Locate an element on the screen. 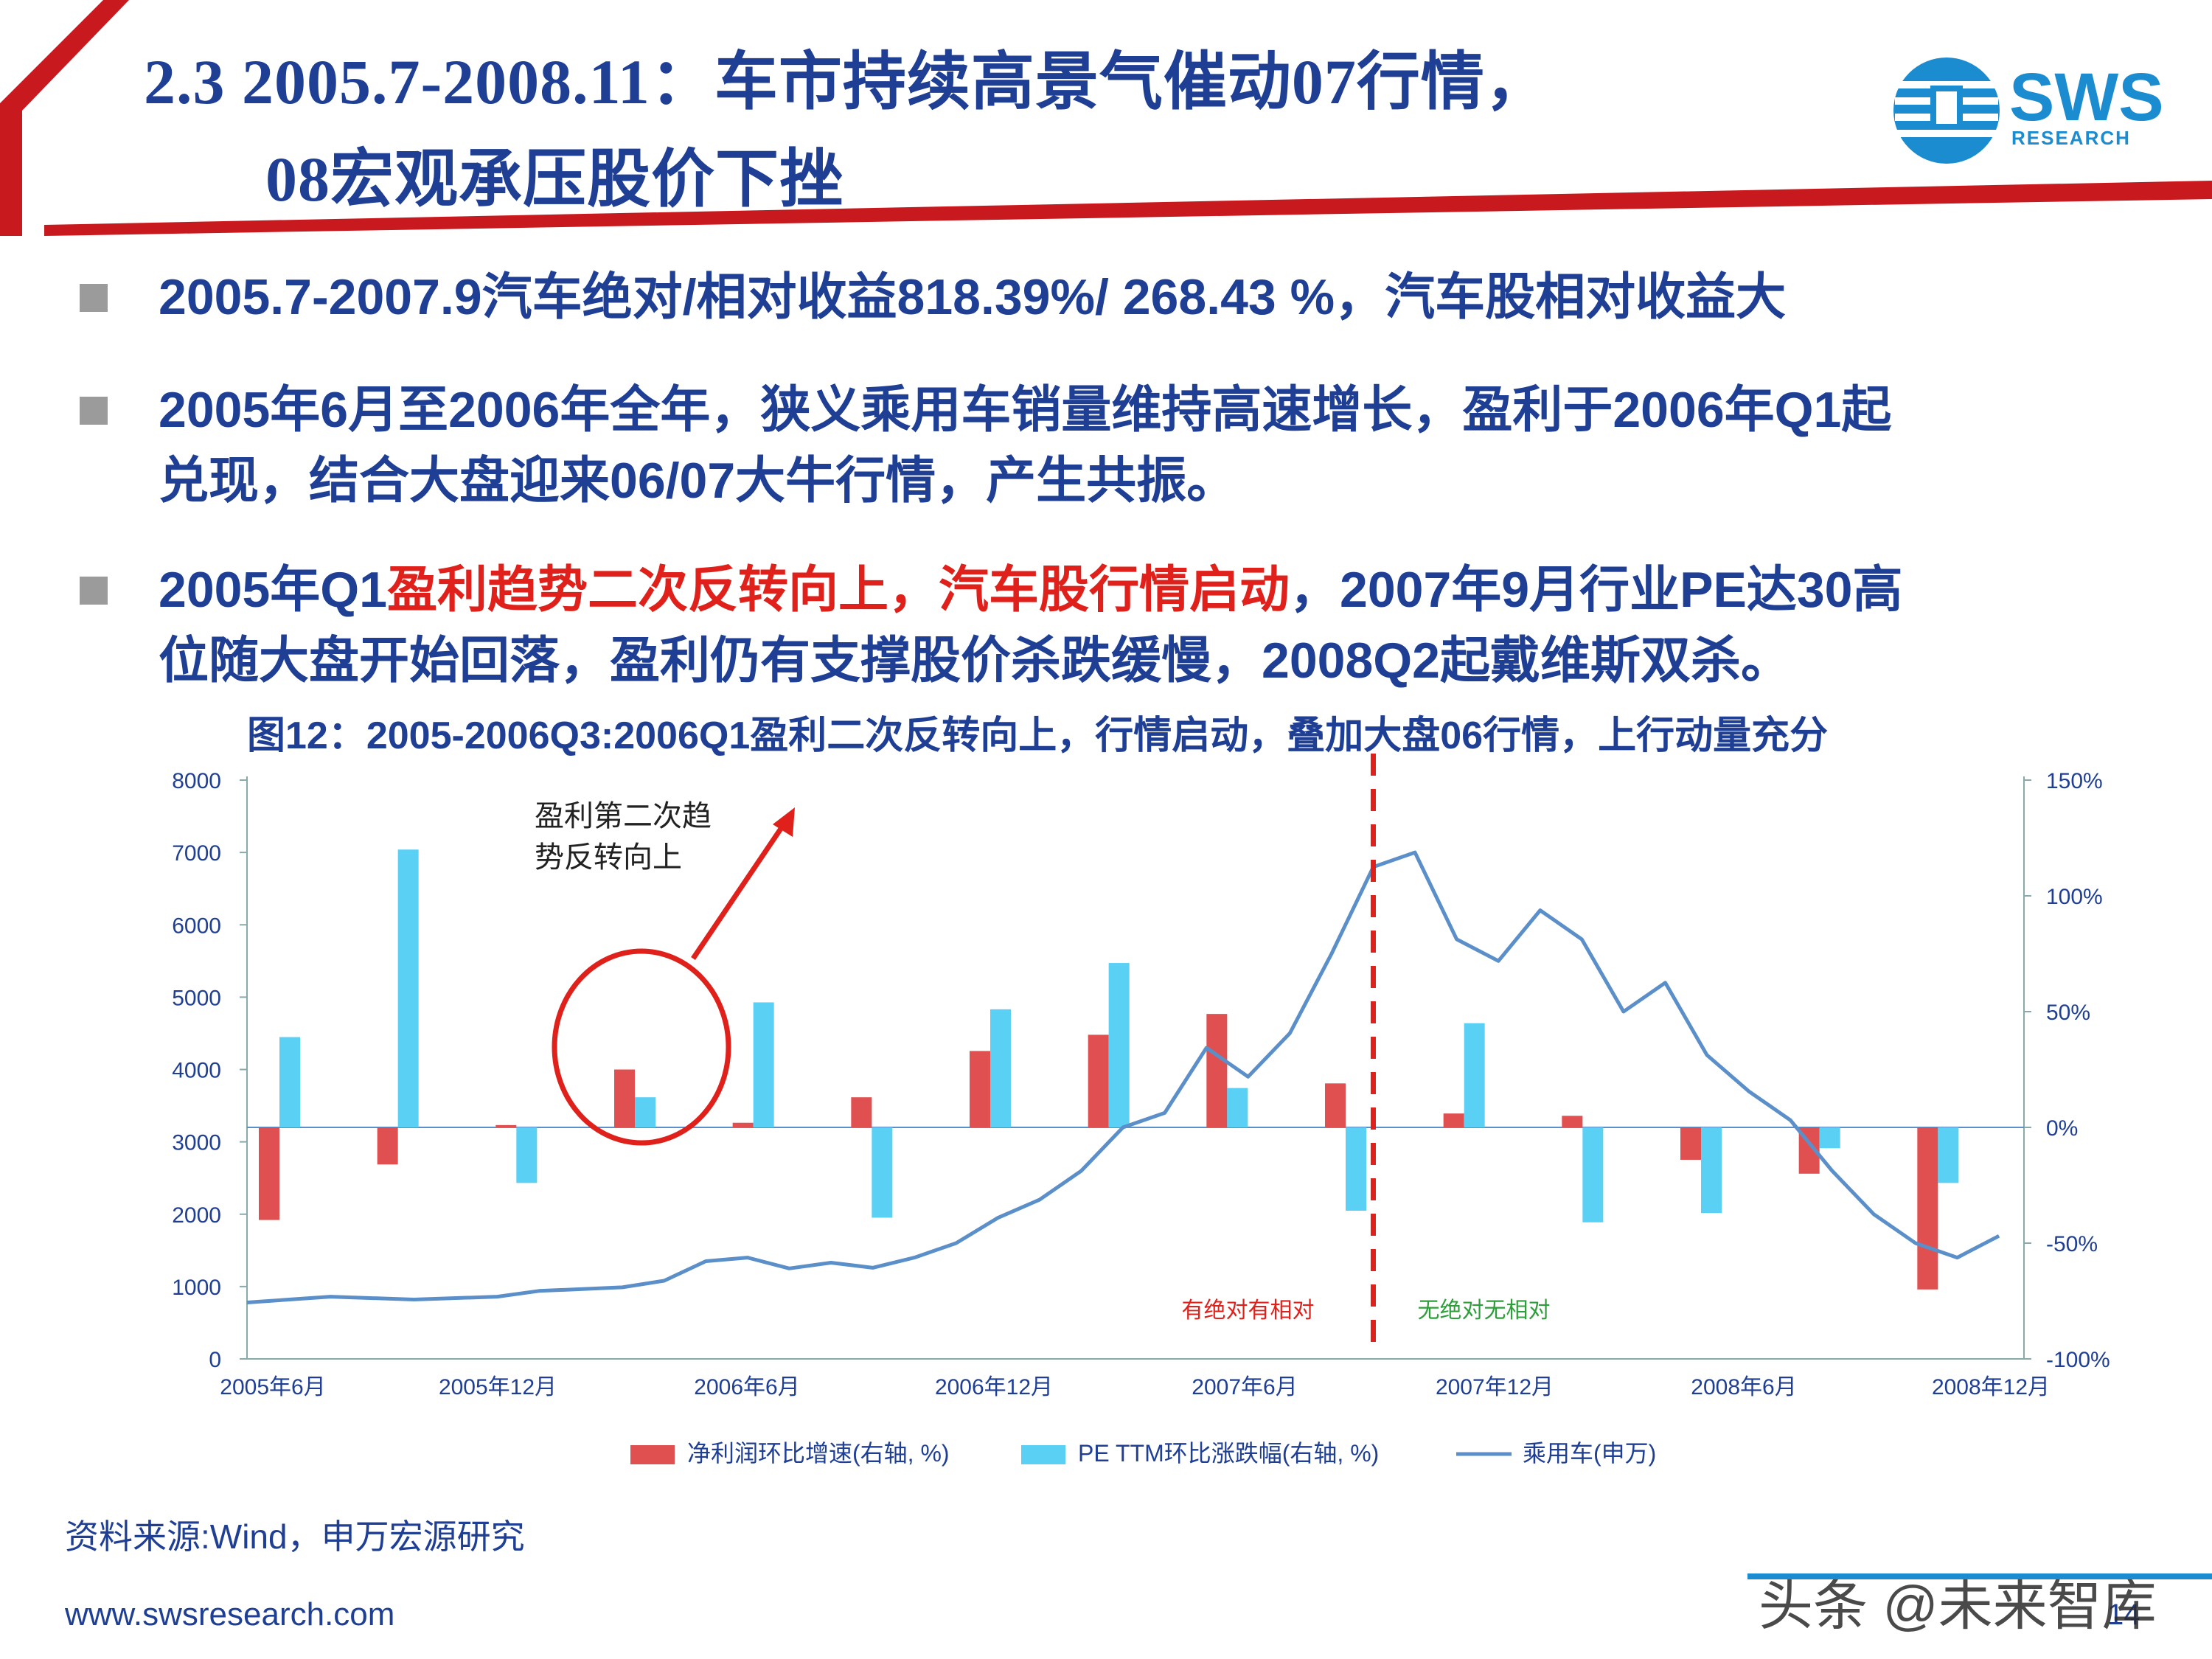  bar-pe-ttm-2007Q4 is located at coordinates (1474, 1075).